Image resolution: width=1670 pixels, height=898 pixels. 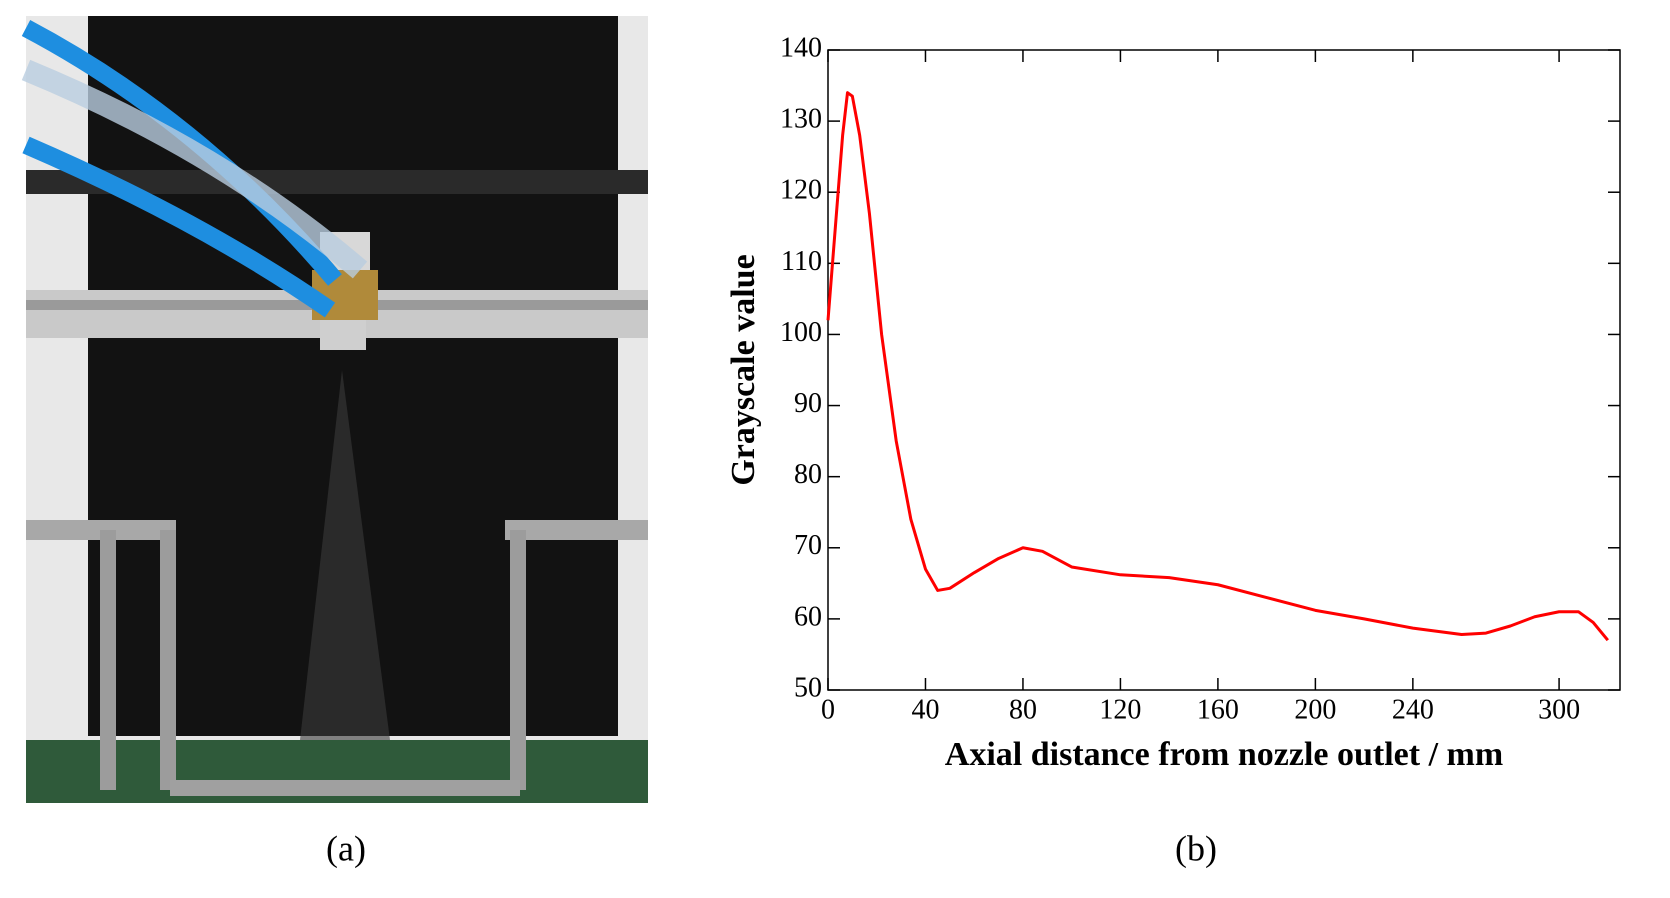 I want to click on x-tick-label: 160, so click(x=1218, y=709).